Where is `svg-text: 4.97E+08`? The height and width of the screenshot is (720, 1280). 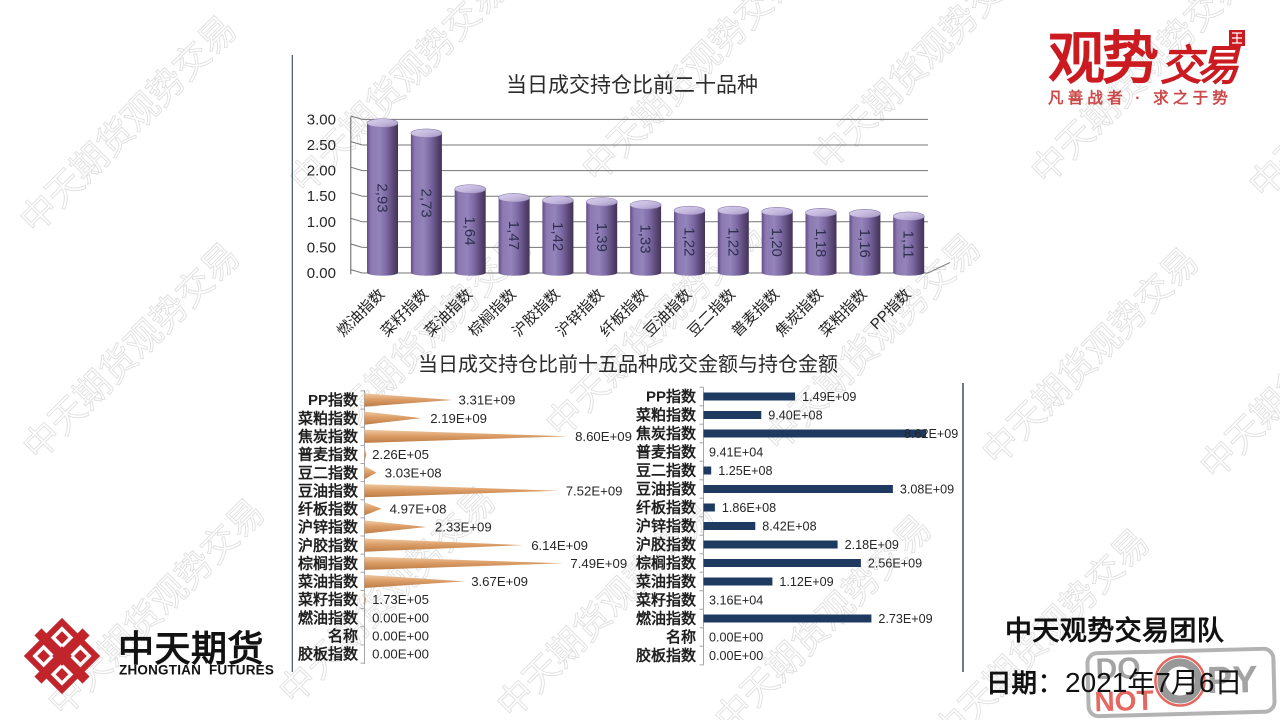
svg-text: 4.97E+08 is located at coordinates (418, 509).